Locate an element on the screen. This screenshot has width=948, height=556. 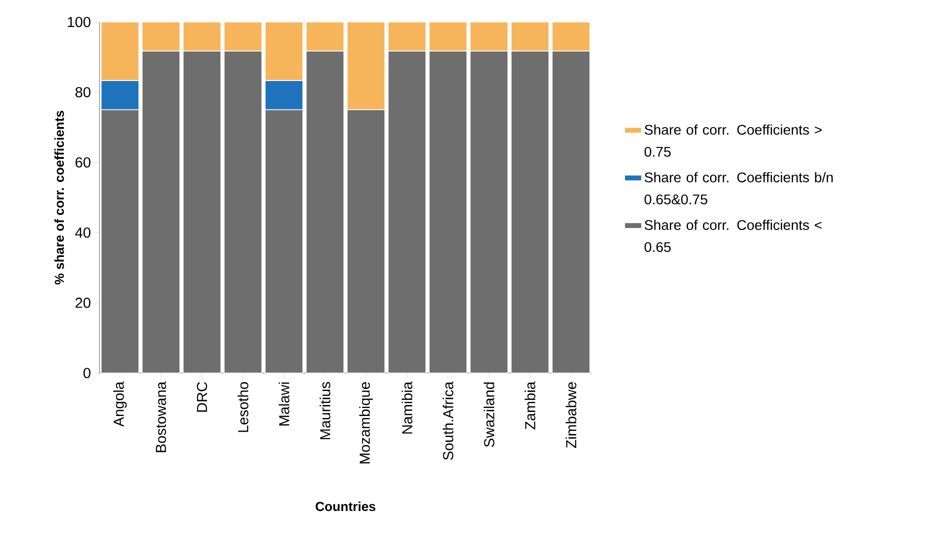
x-tick-label: Zambia is located at coordinates (530, 406).